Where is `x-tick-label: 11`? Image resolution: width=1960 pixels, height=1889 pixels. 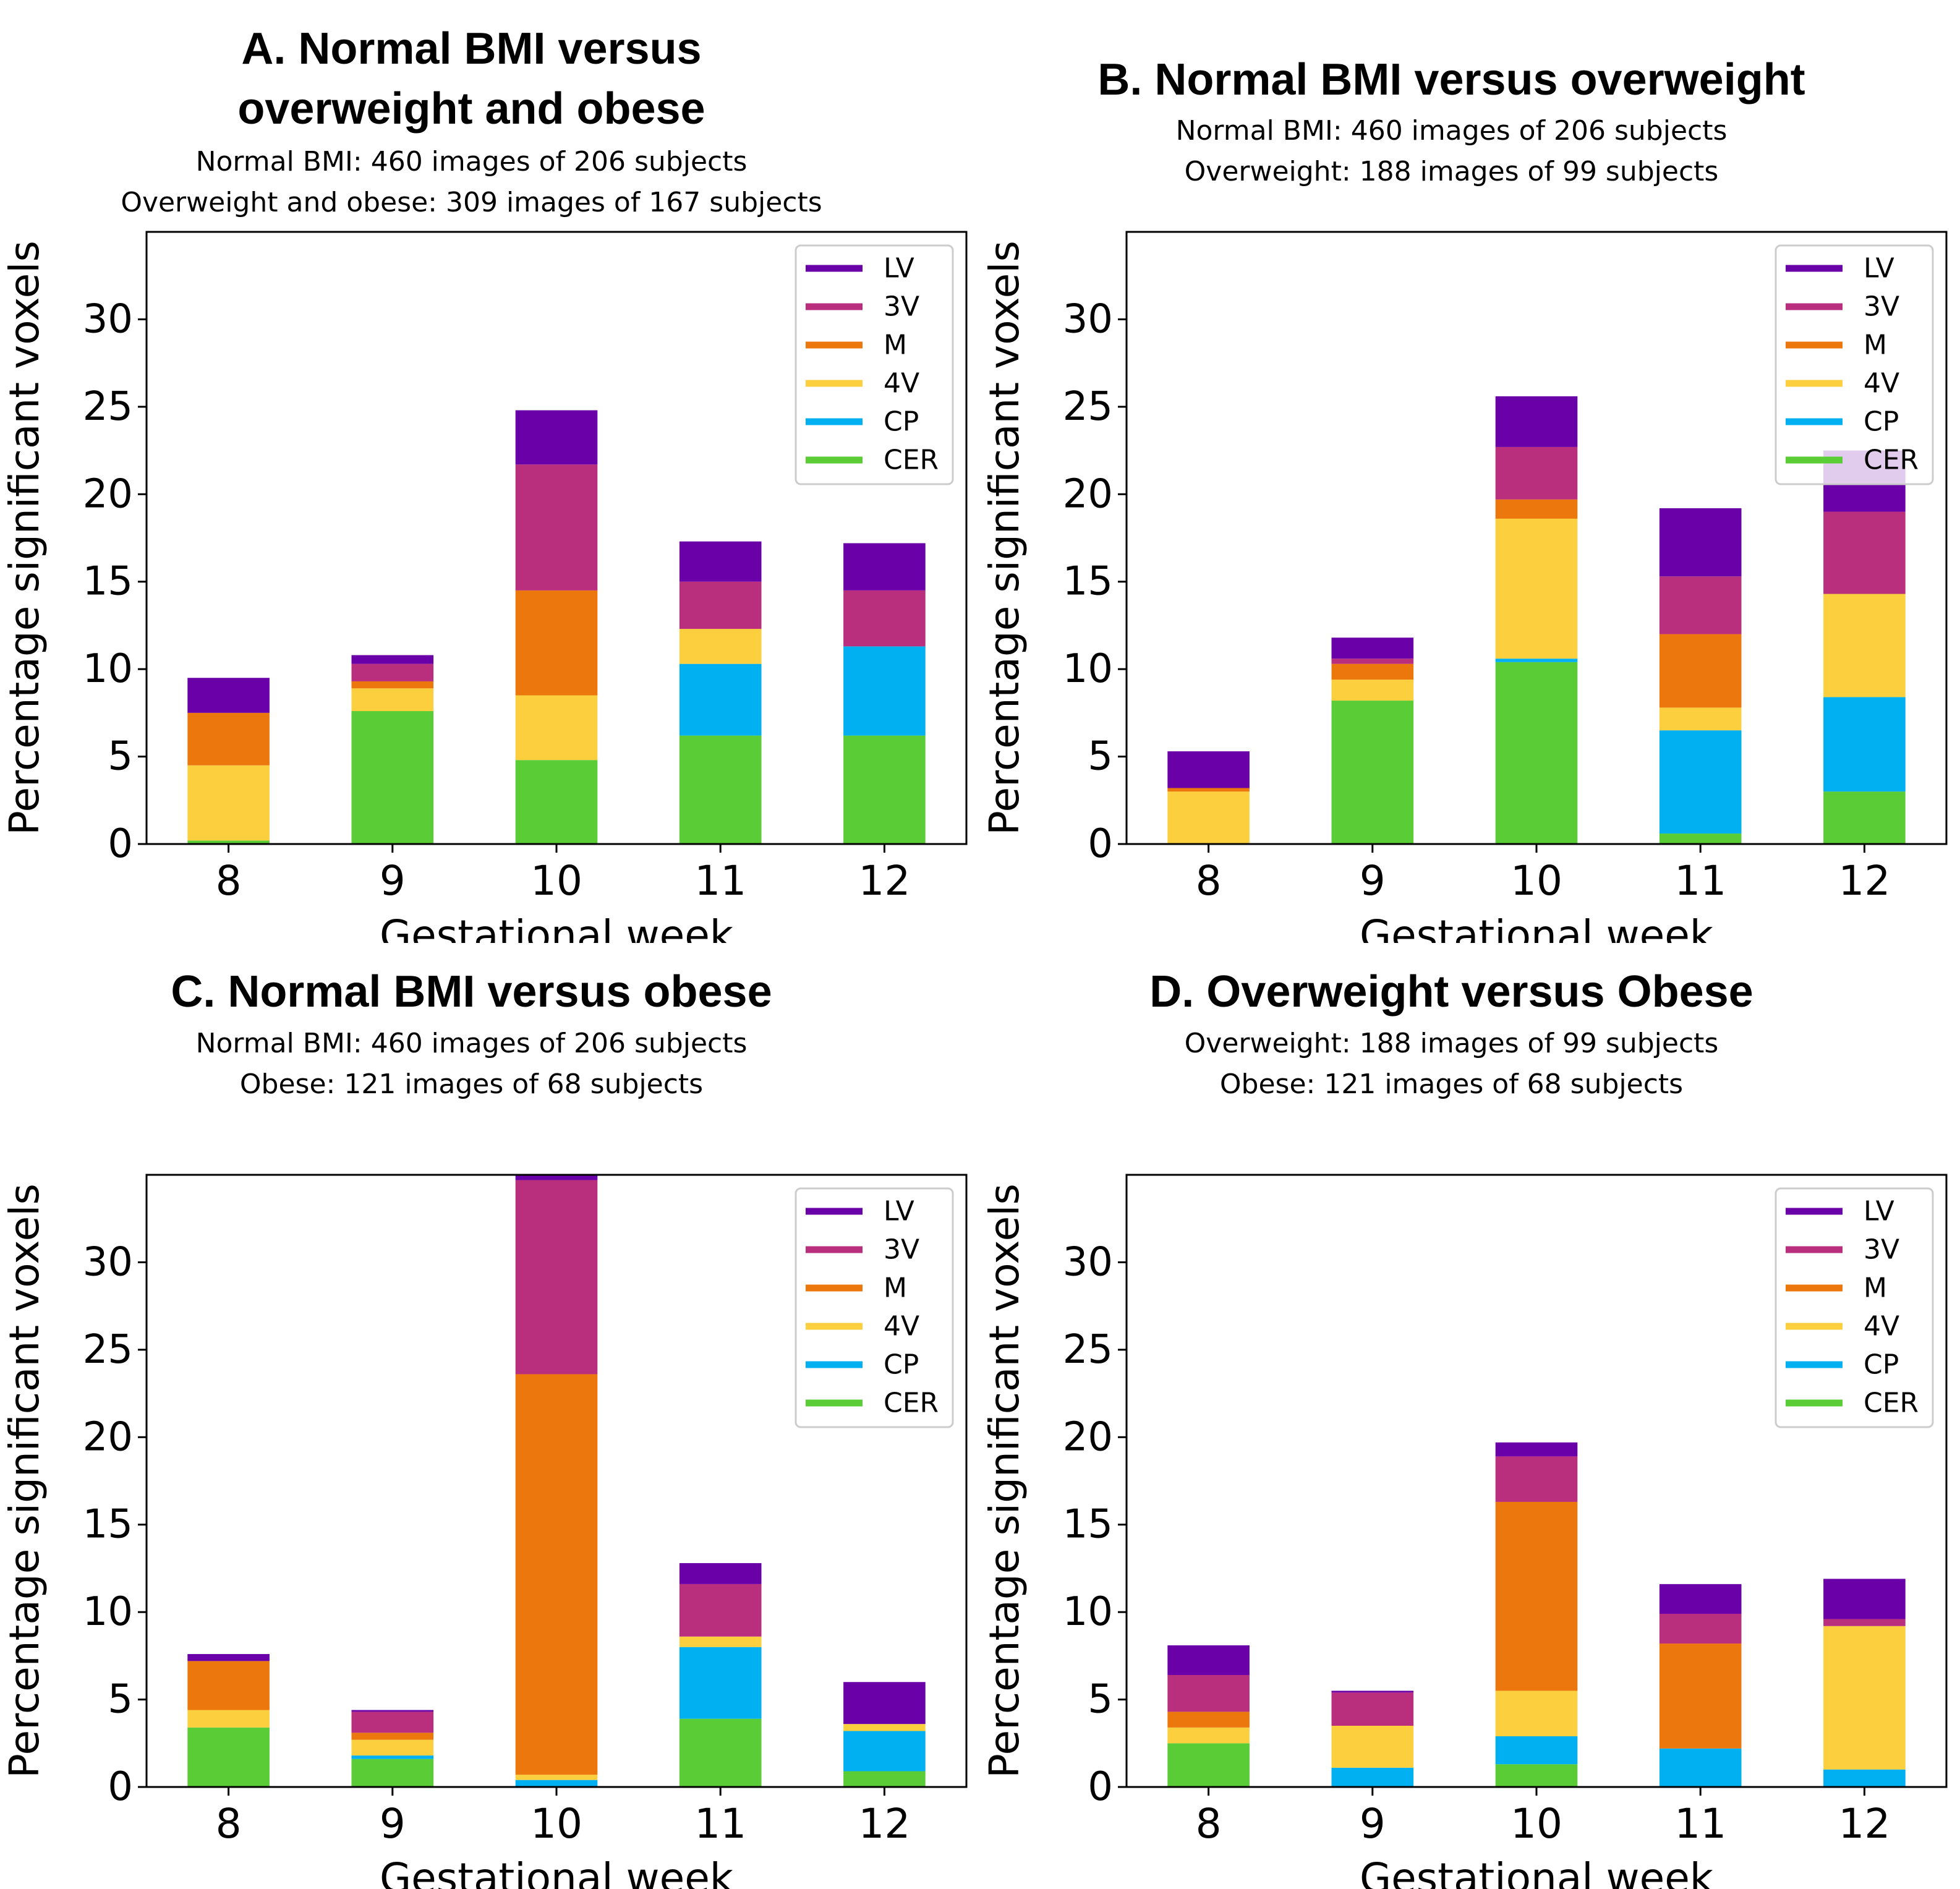
x-tick-label: 11 is located at coordinates (1700, 881).